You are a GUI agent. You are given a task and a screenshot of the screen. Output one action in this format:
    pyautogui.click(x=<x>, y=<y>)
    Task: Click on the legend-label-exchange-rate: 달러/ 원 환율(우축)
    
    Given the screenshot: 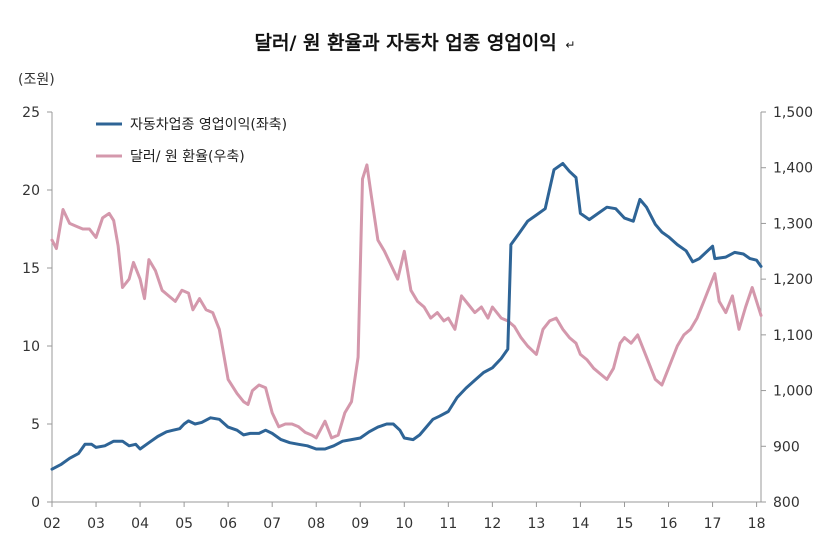 What is the action you would take?
    pyautogui.click(x=187, y=157)
    